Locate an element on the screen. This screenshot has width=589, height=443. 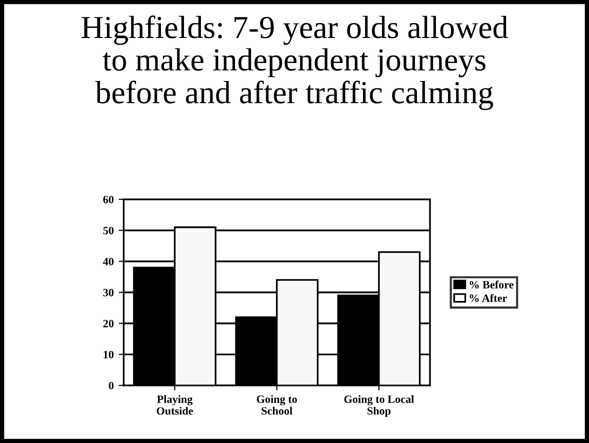
legend-label: % After is located at coordinates (488, 298).